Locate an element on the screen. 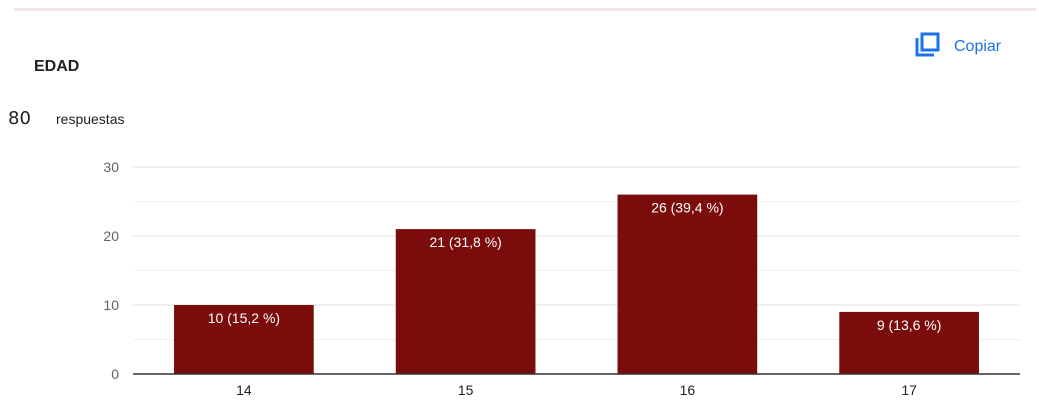 The image size is (1039, 401). data-label: 10 (15,2 %) is located at coordinates (244, 318).